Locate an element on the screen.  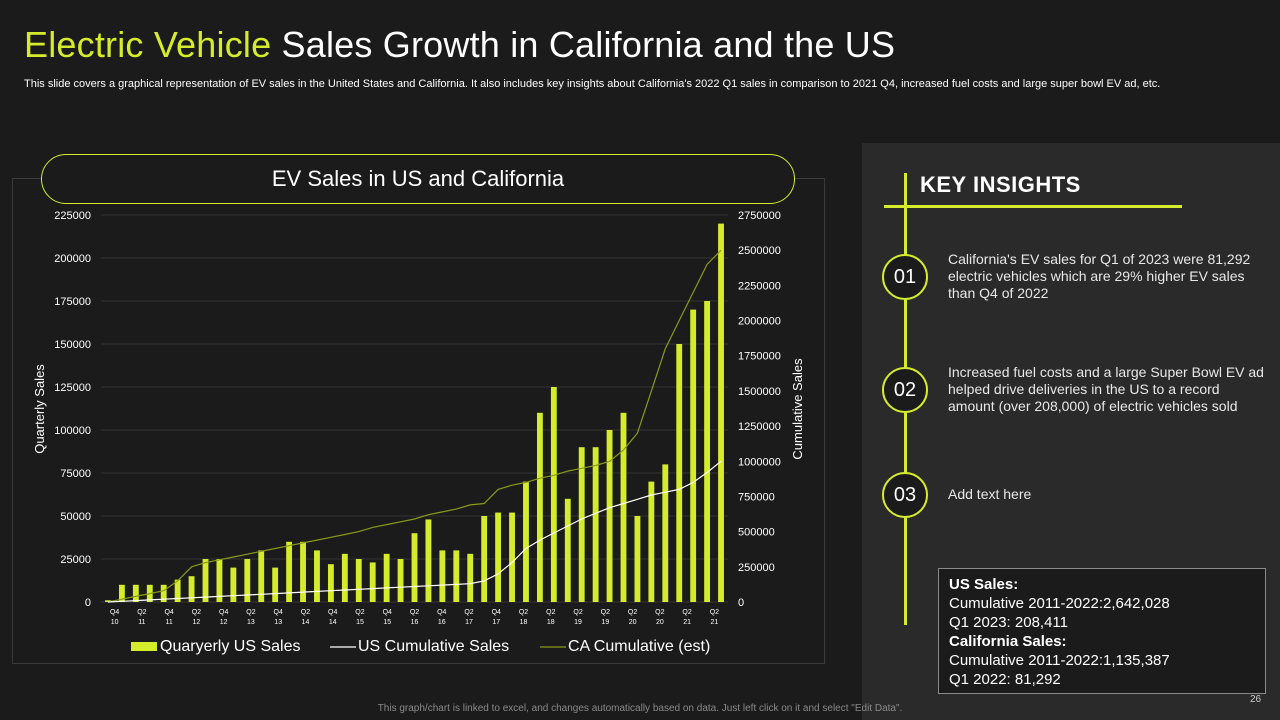
y-tick-label: 0 is located at coordinates (88, 603).